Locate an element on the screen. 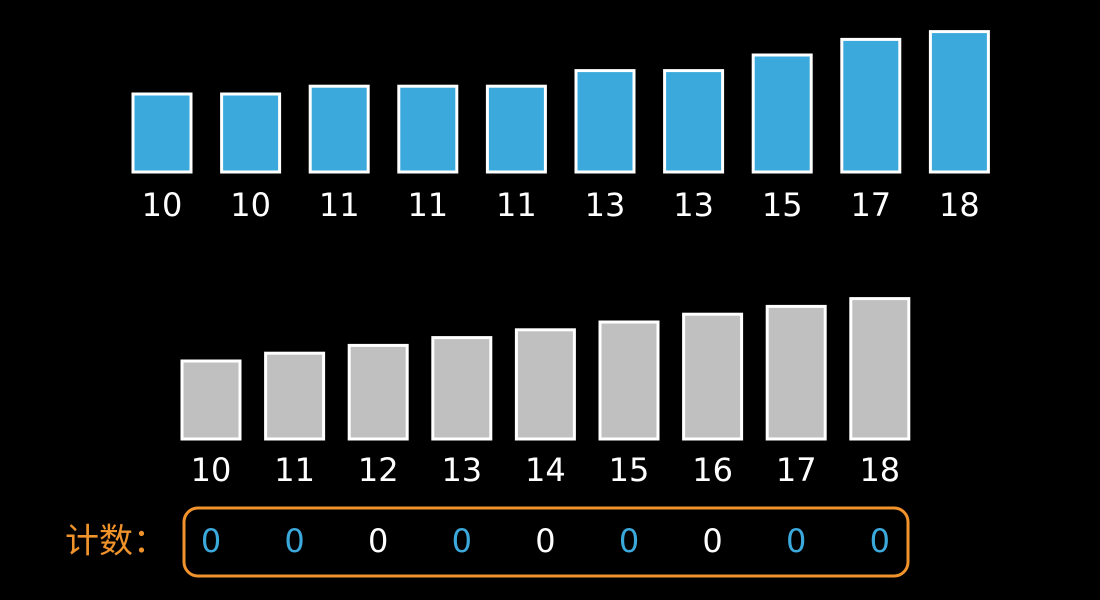 This screenshot has width=1100, height=600. count-label: 计数： is located at coordinates (116, 542).